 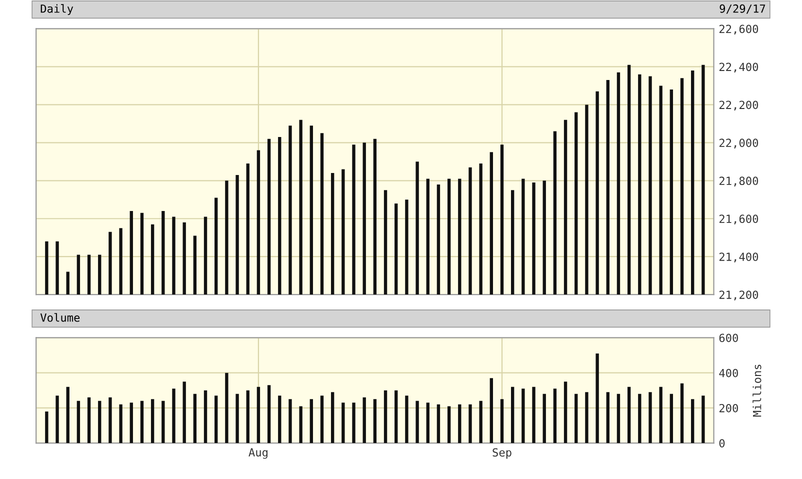 I want to click on text: 9/29/17, so click(x=743, y=9).